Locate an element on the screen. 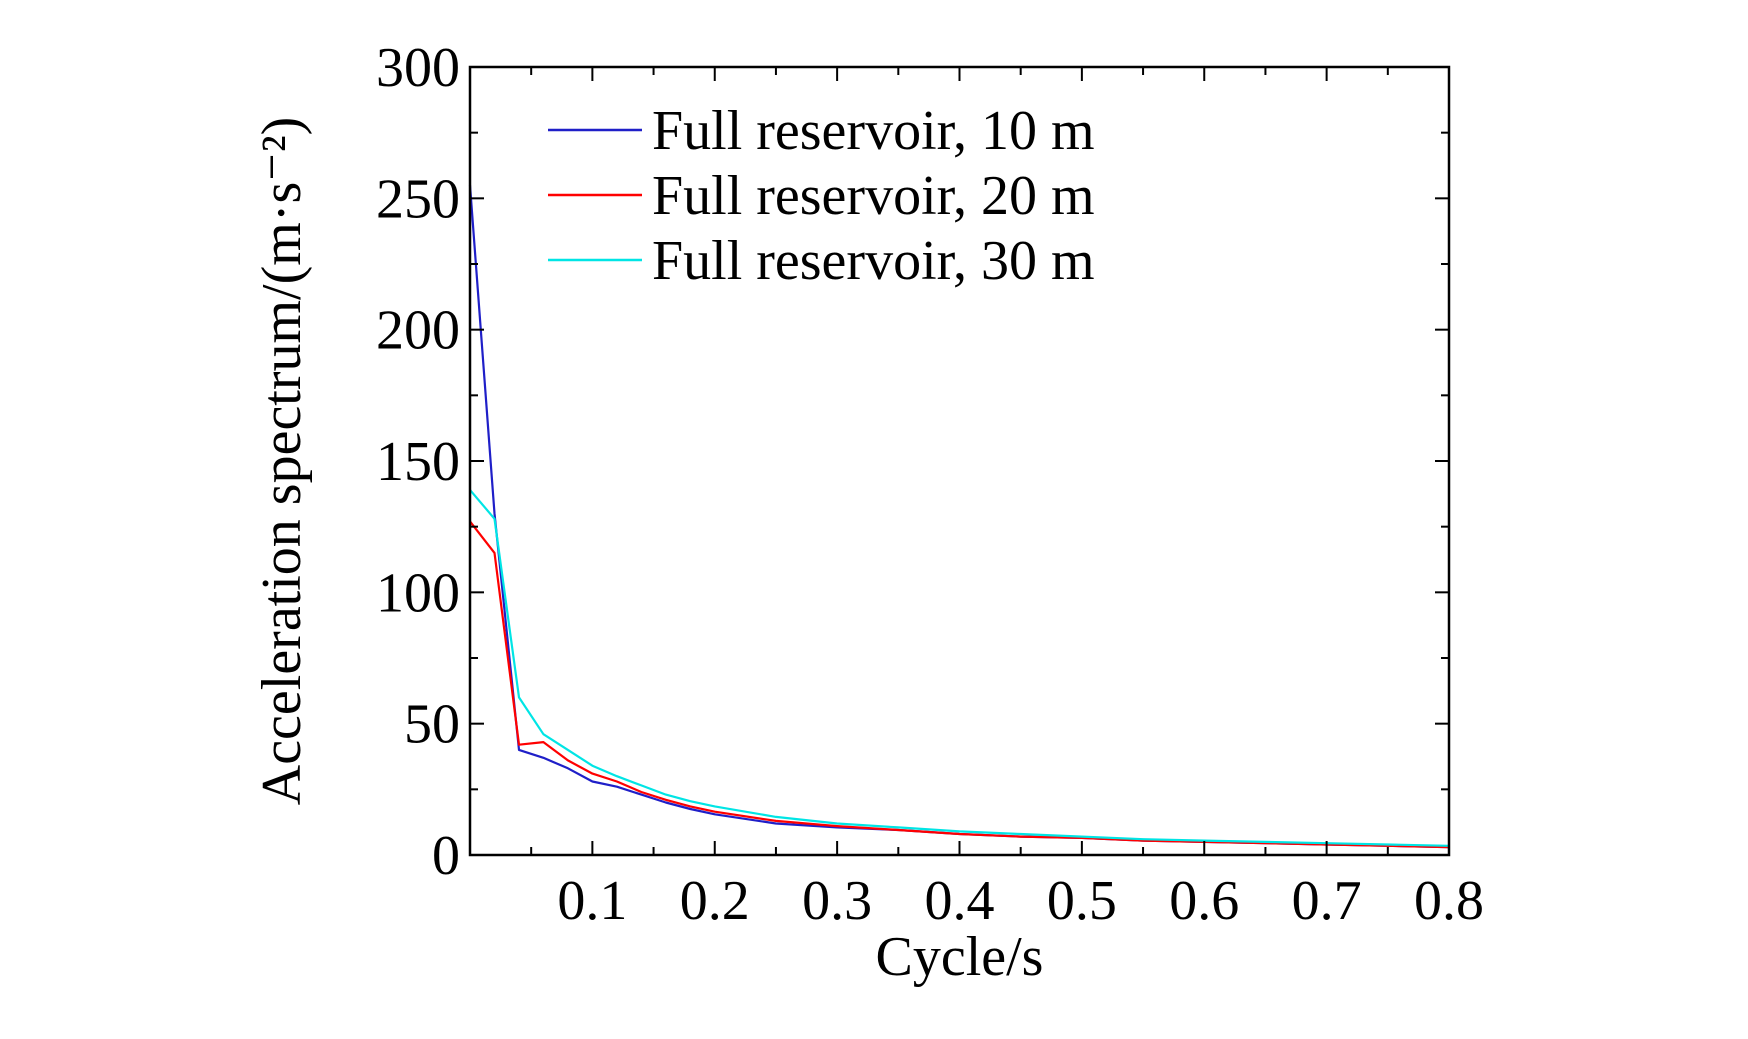 The image size is (1748, 1039). x-axis-title: Cycle/s is located at coordinates (960, 957).